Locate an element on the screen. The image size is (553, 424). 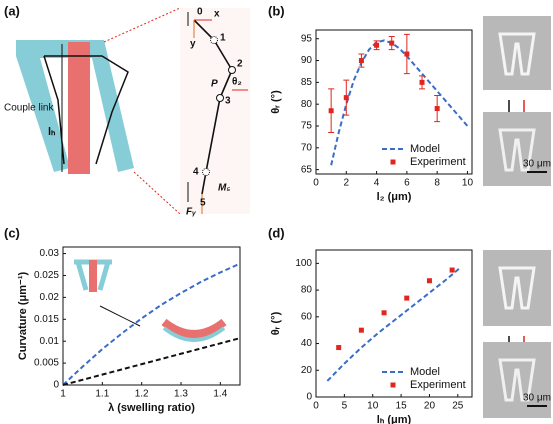
y-tick-label: 75 is located at coordinates (307, 126).